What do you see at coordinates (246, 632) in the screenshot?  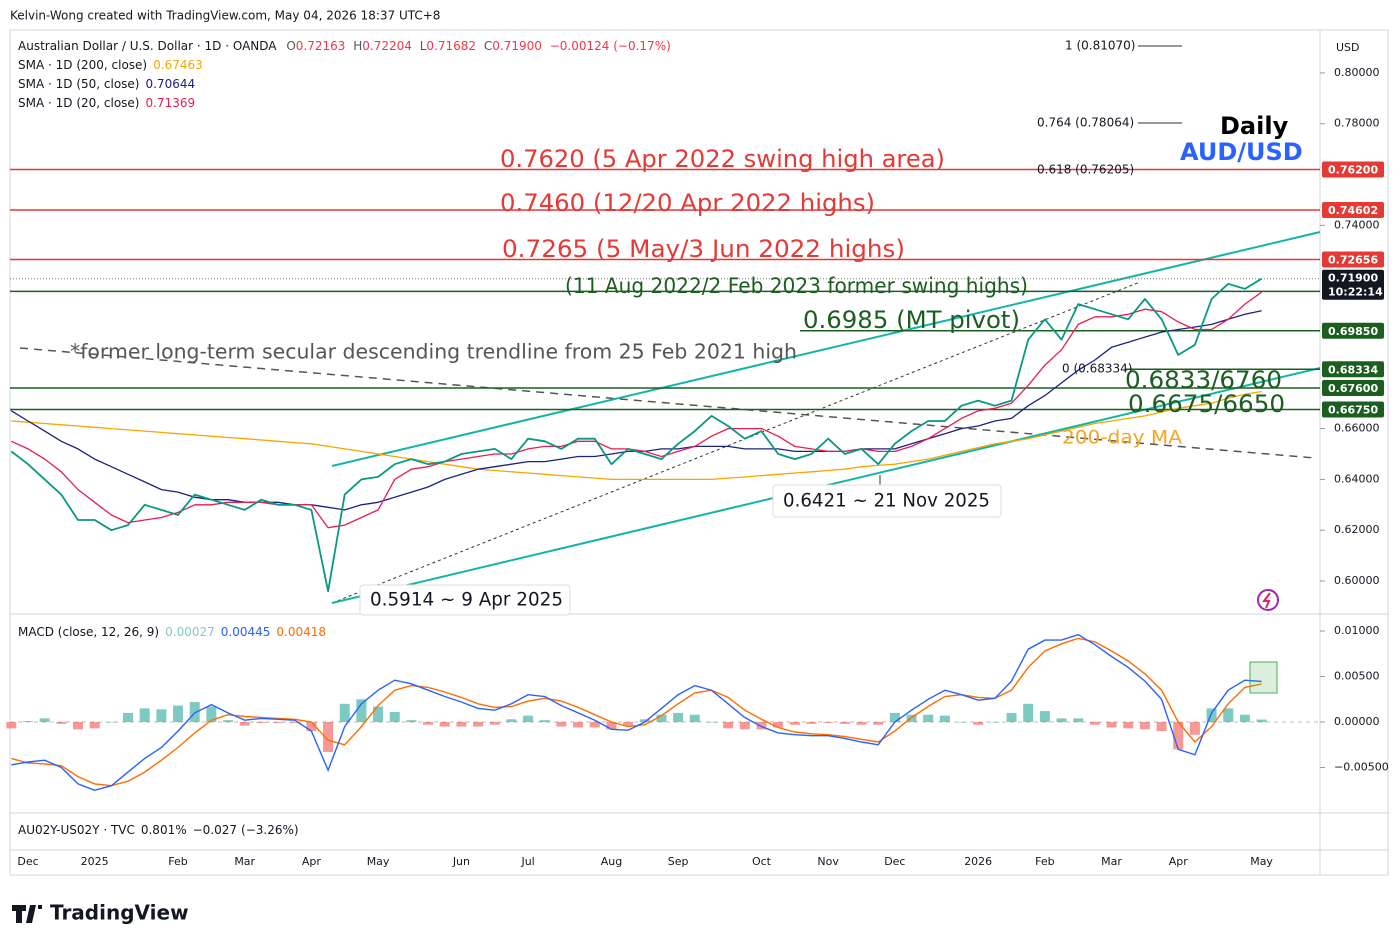 I see `macd-value: 0.00445` at bounding box center [246, 632].